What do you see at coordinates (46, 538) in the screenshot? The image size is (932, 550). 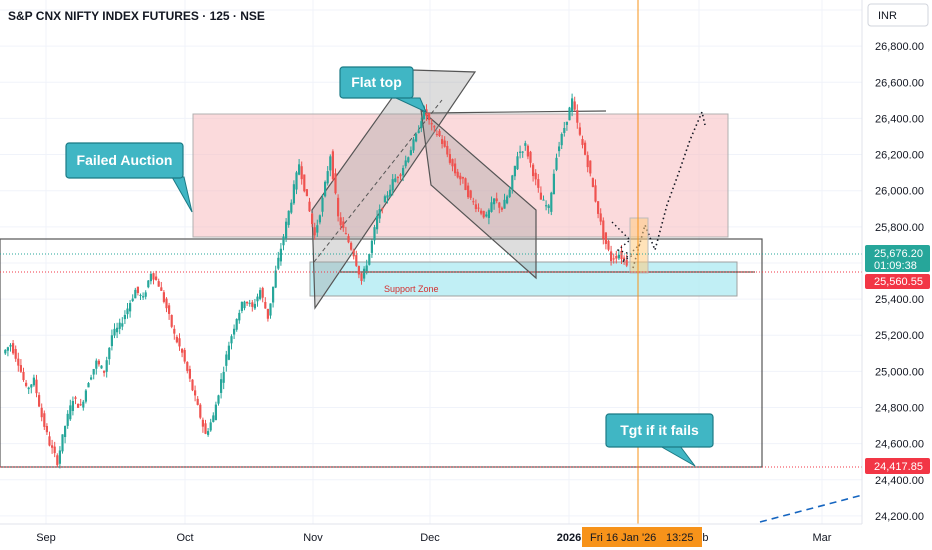 I see `time-tick-label: Sep` at bounding box center [46, 538].